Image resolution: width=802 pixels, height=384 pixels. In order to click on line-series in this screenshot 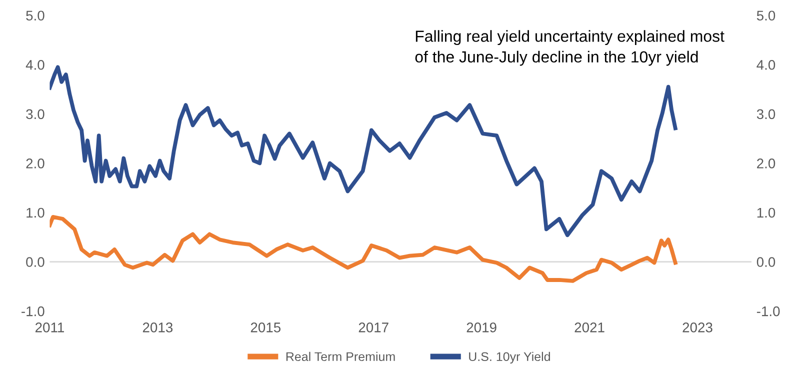, I will do `click(364, 248)`.